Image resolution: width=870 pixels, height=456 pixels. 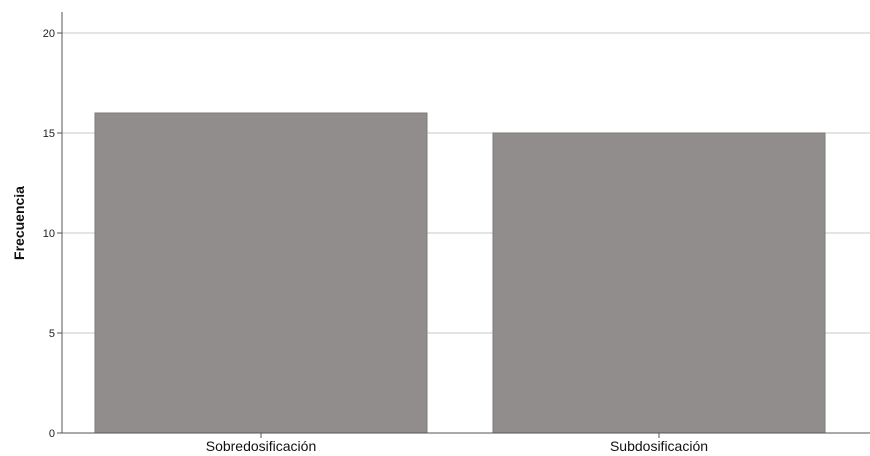 What do you see at coordinates (261, 446) in the screenshot?
I see `x-category-label: Sobredosificación` at bounding box center [261, 446].